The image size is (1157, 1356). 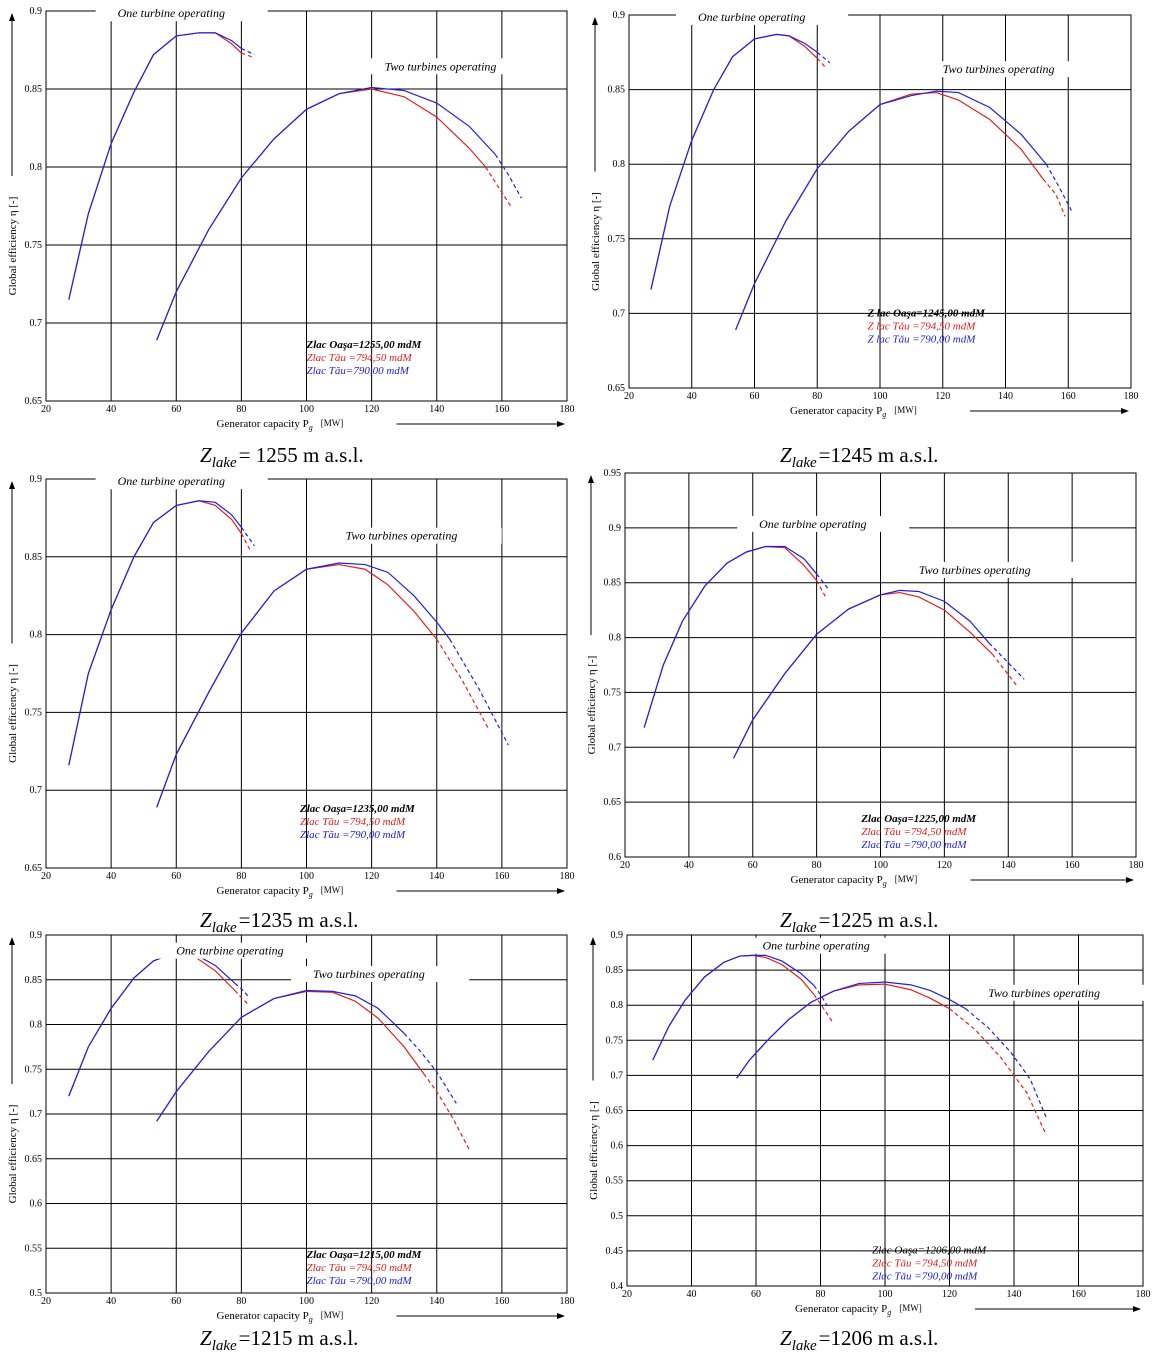 What do you see at coordinates (925, 1264) in the screenshot?
I see `legend-entry: Zlac Tău =794,50 mdM` at bounding box center [925, 1264].